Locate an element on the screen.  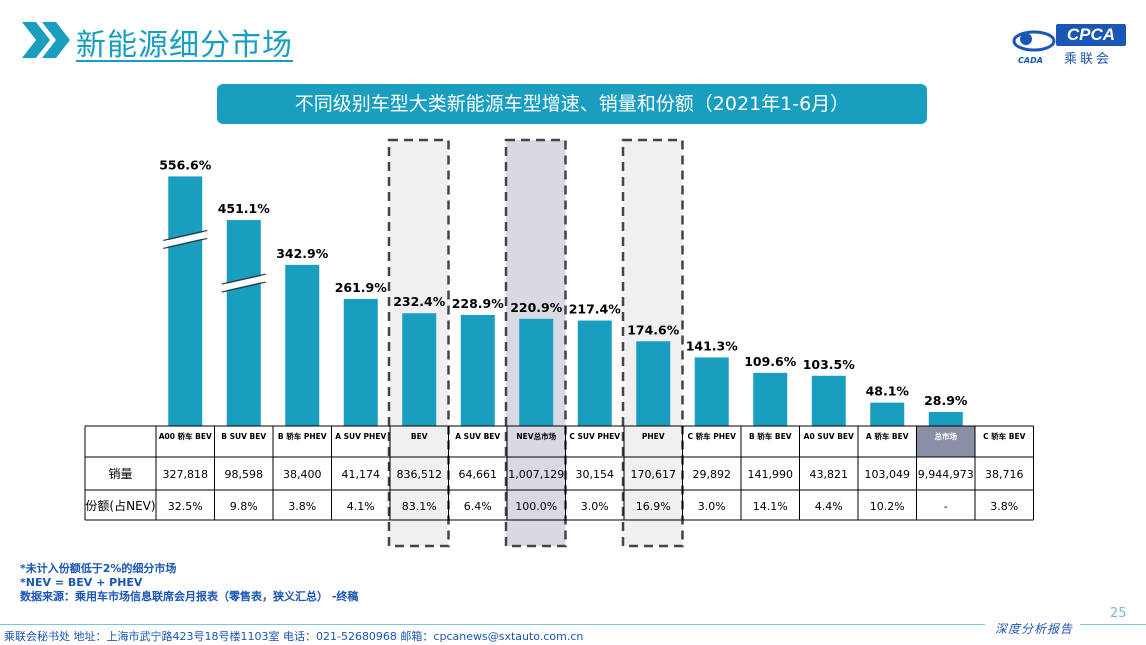
globe-icon is located at coordinates (1034, 41).